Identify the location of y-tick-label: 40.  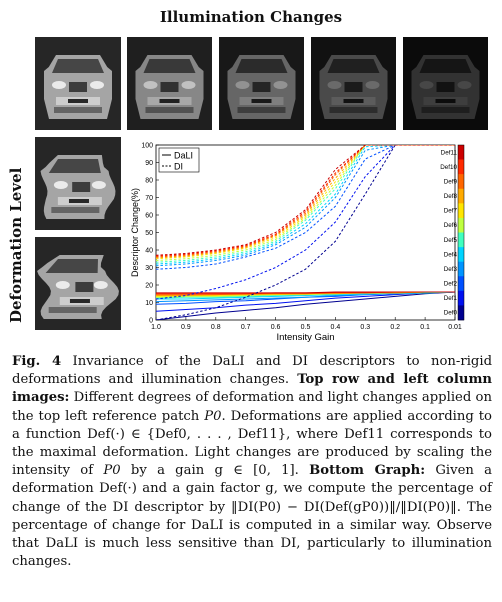
(149, 251).